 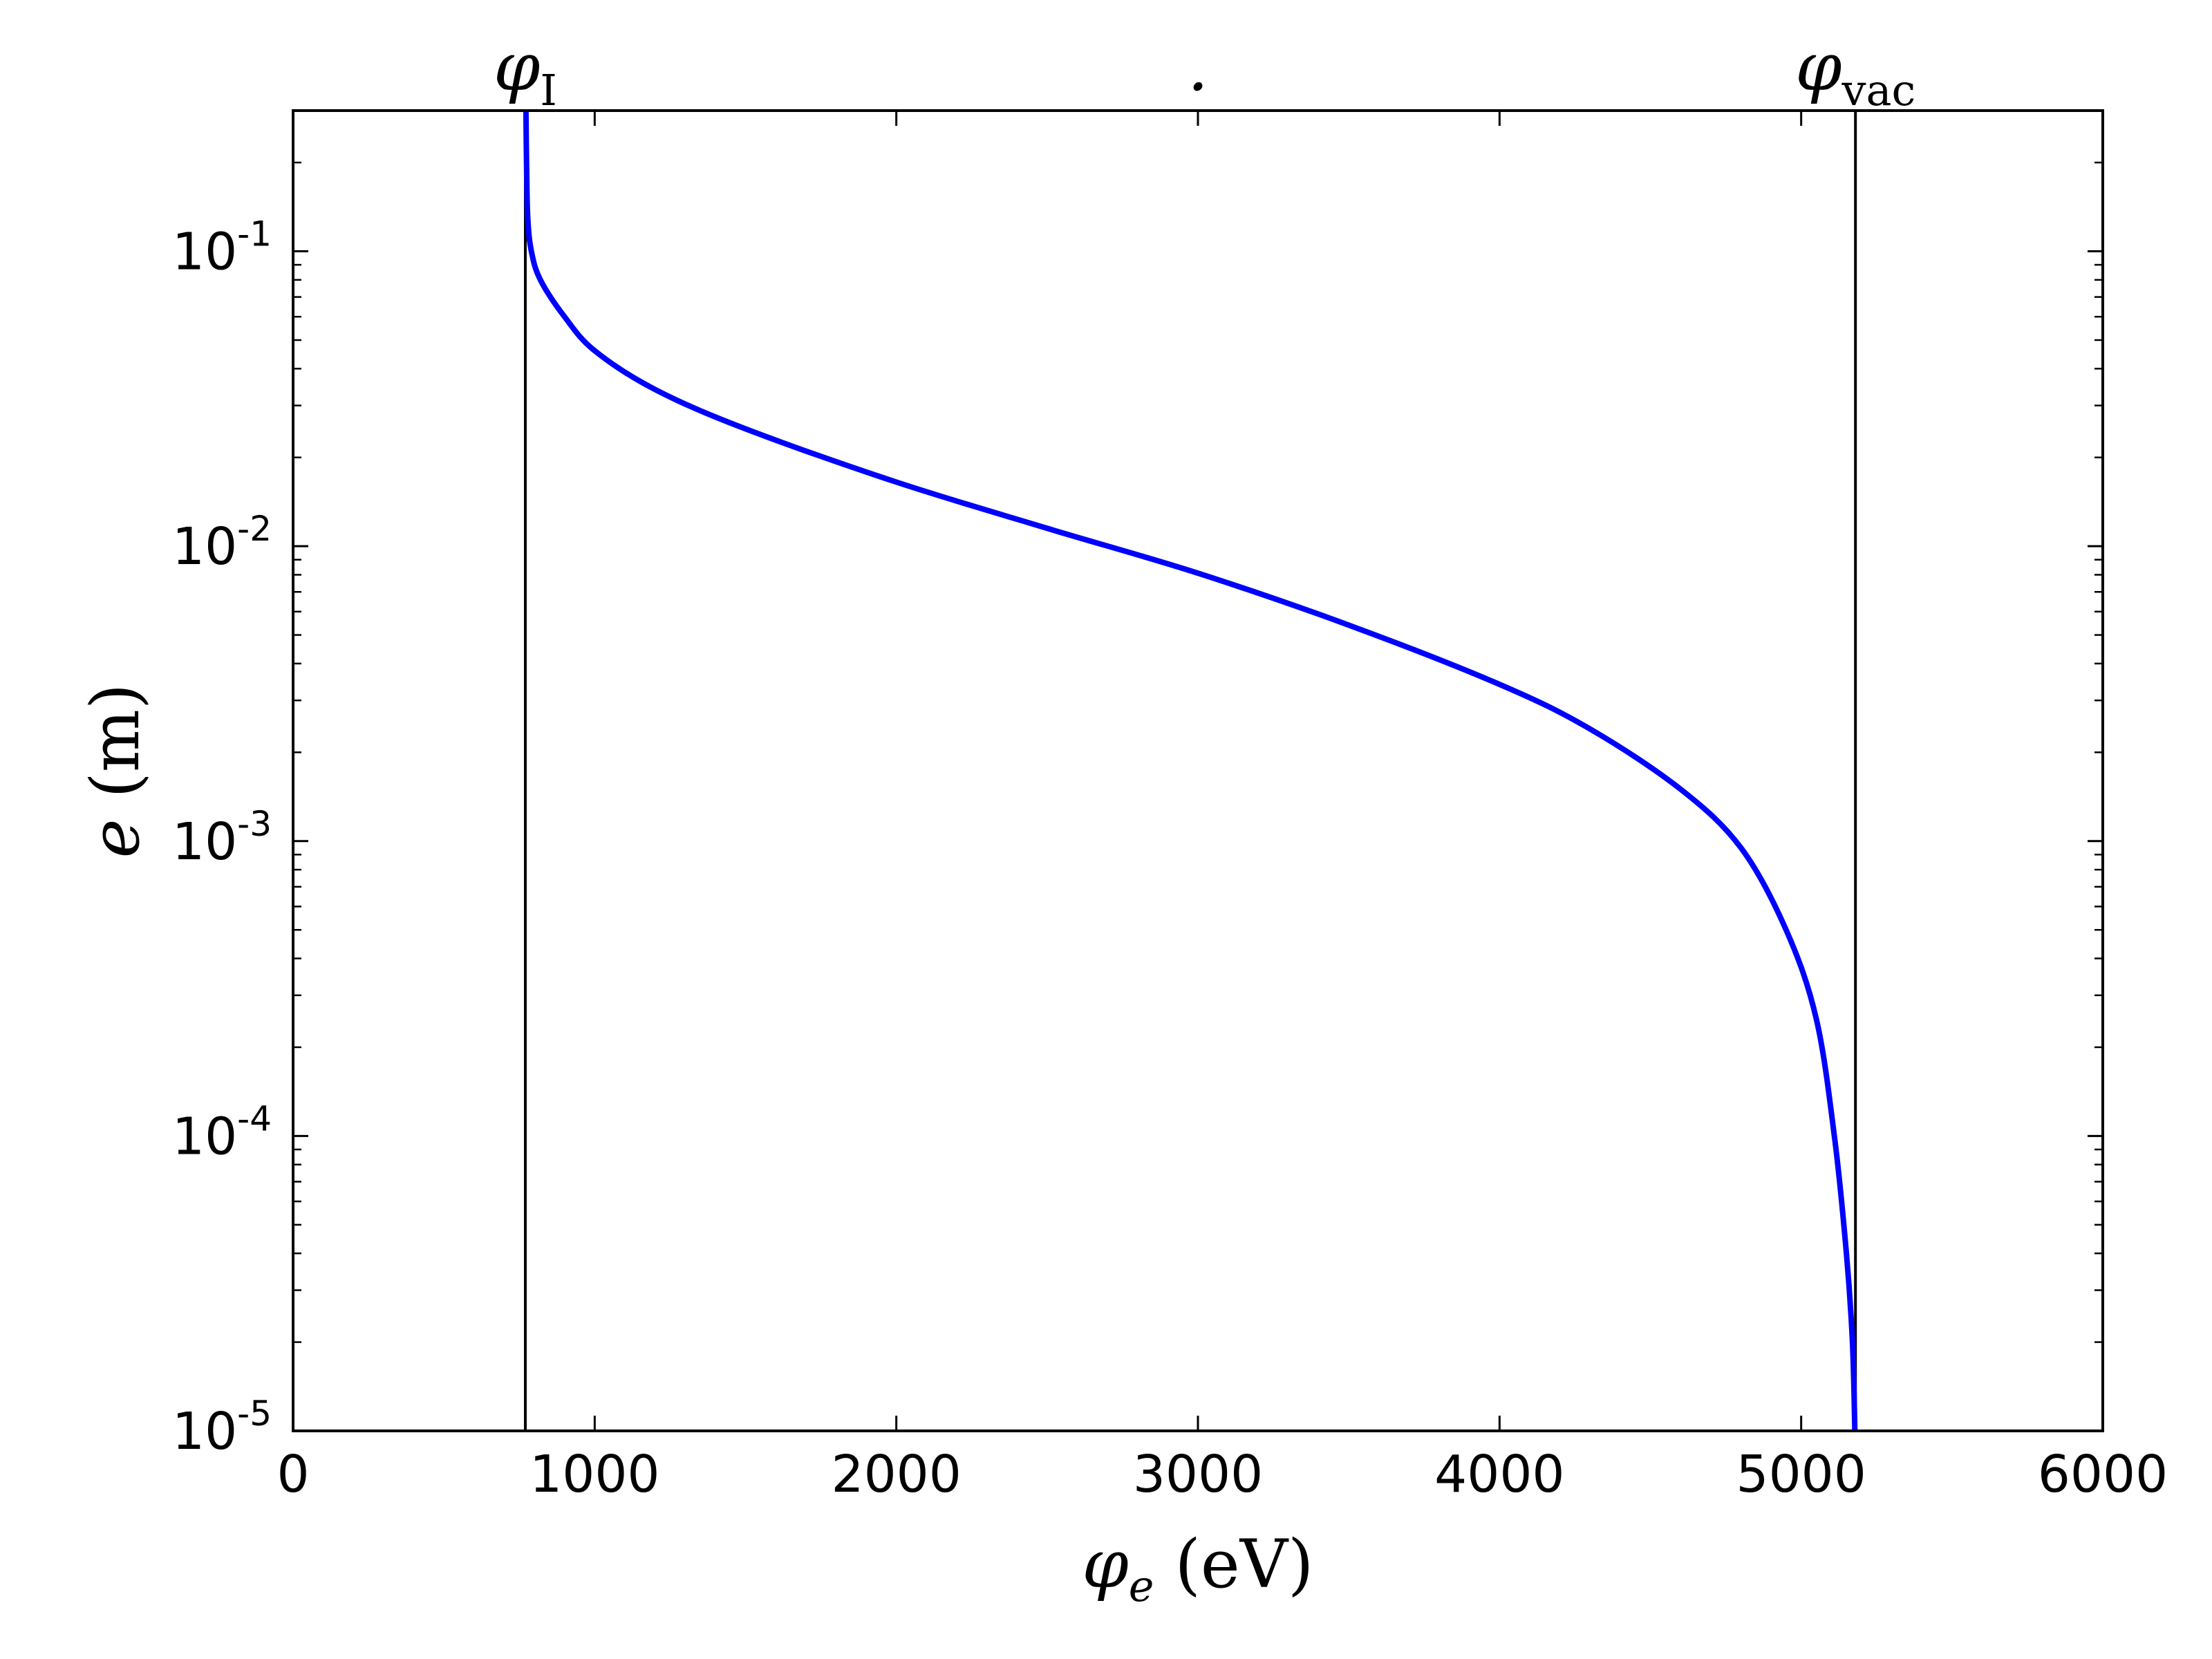 What do you see at coordinates (1801, 1474) in the screenshot?
I see `x-tick-label: 5000` at bounding box center [1801, 1474].